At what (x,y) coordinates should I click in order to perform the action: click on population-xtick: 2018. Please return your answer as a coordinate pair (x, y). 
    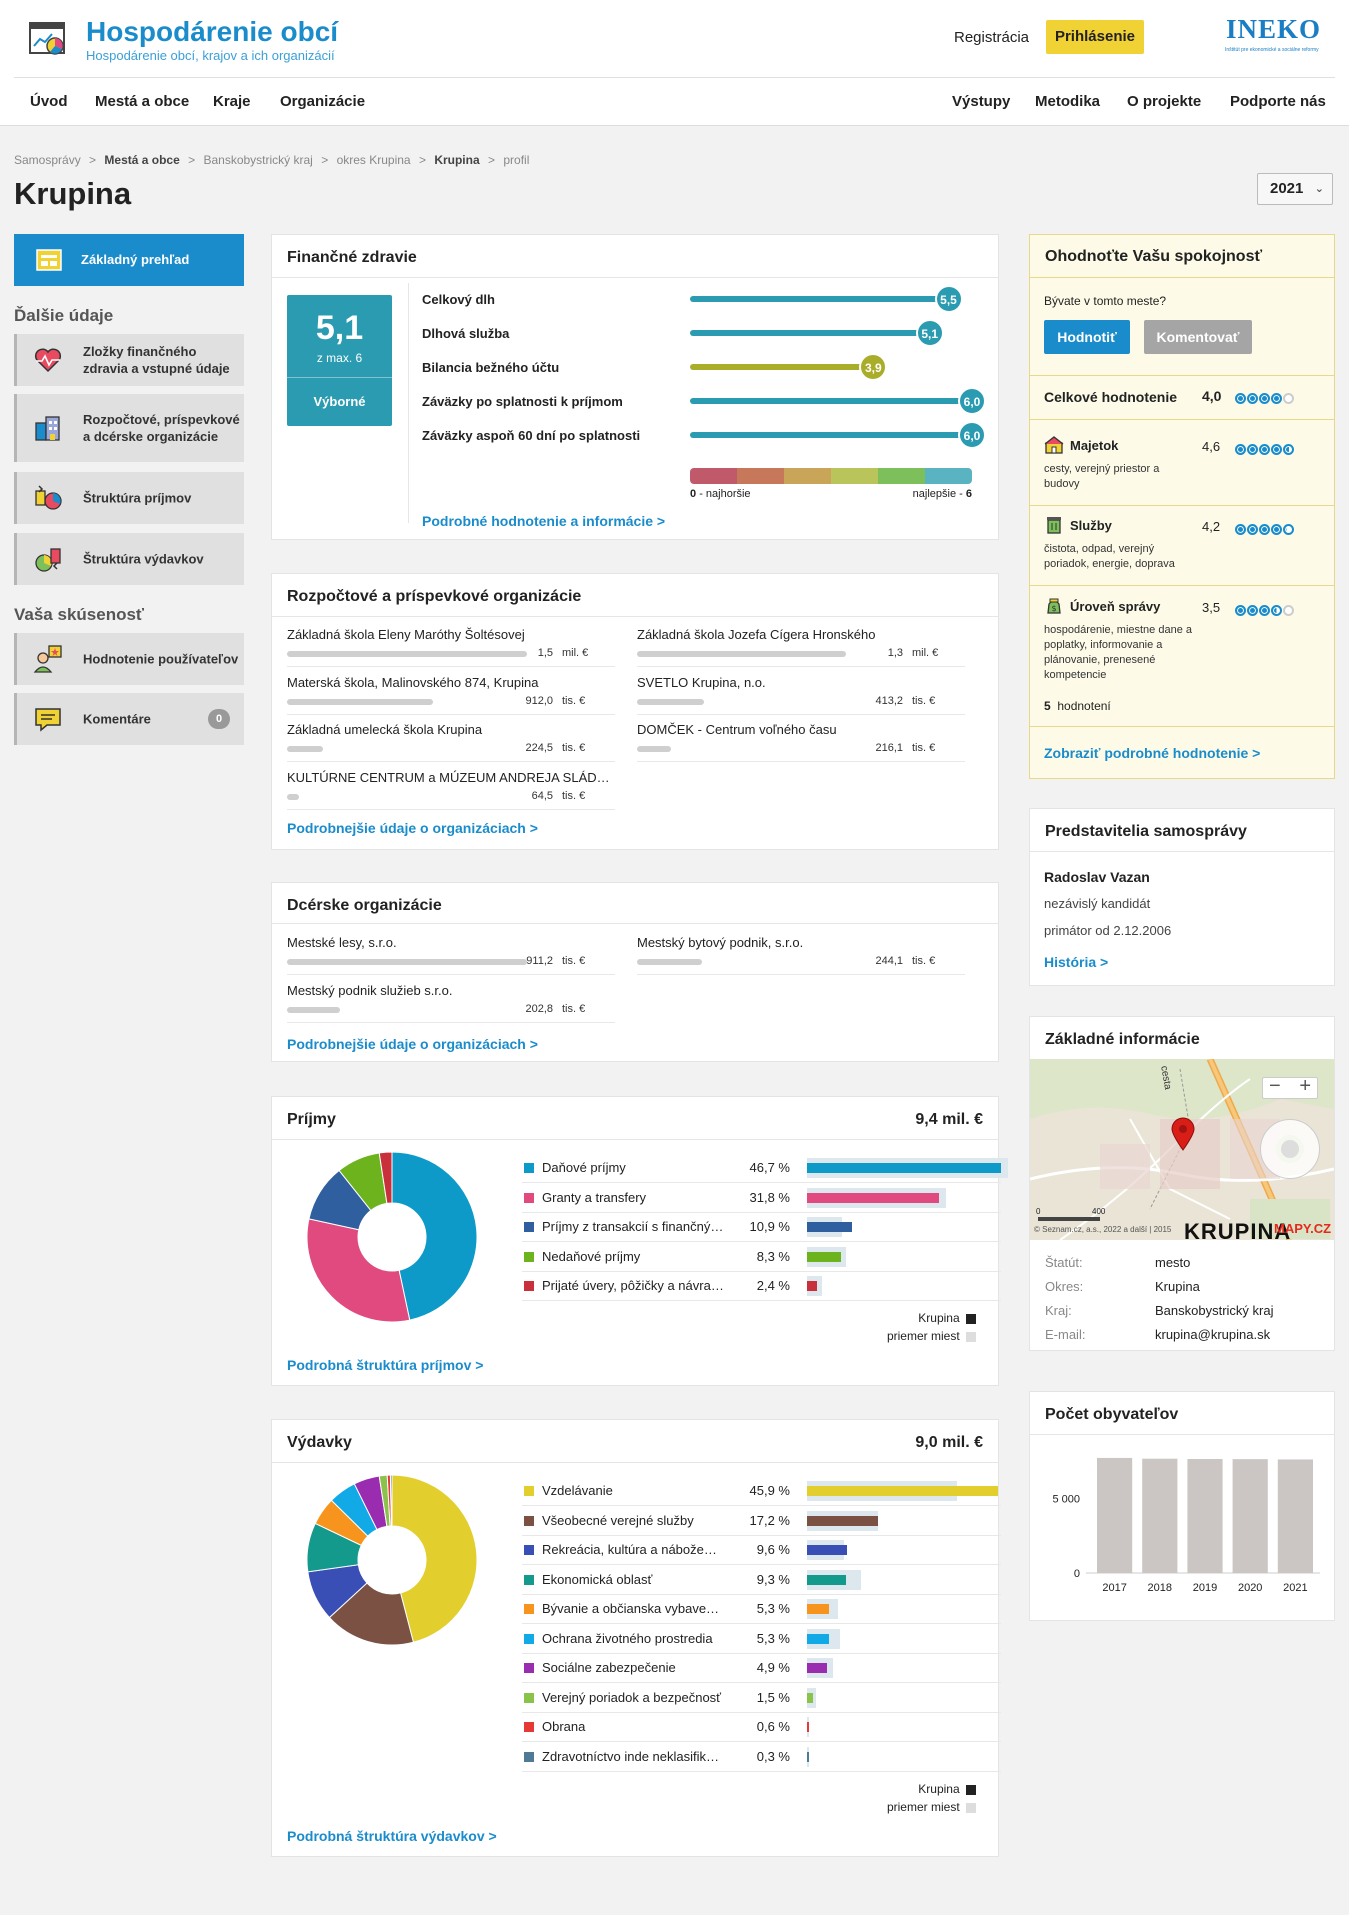
    Looking at the image, I should click on (1160, 1588).